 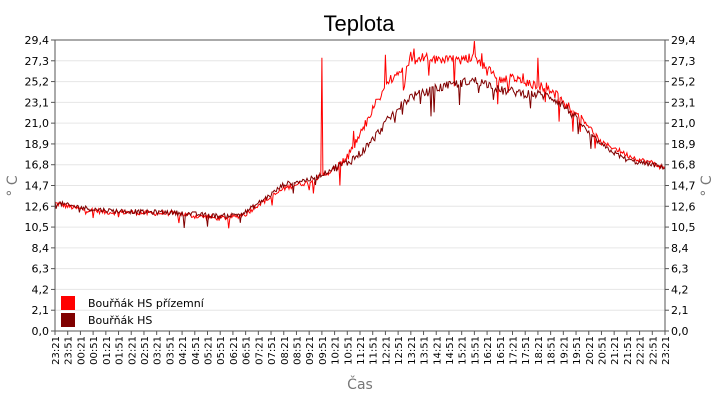 What do you see at coordinates (69, 350) in the screenshot?
I see `x-tick-label: 23:51` at bounding box center [69, 350].